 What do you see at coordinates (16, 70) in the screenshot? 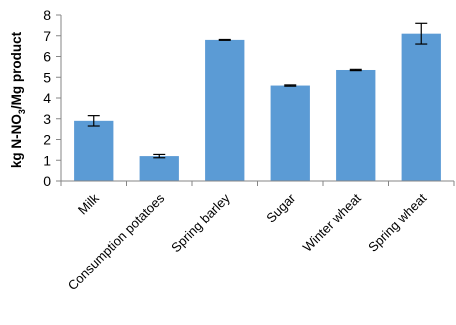
I see `y-axis-label-suffix: /Mg product` at bounding box center [16, 70].